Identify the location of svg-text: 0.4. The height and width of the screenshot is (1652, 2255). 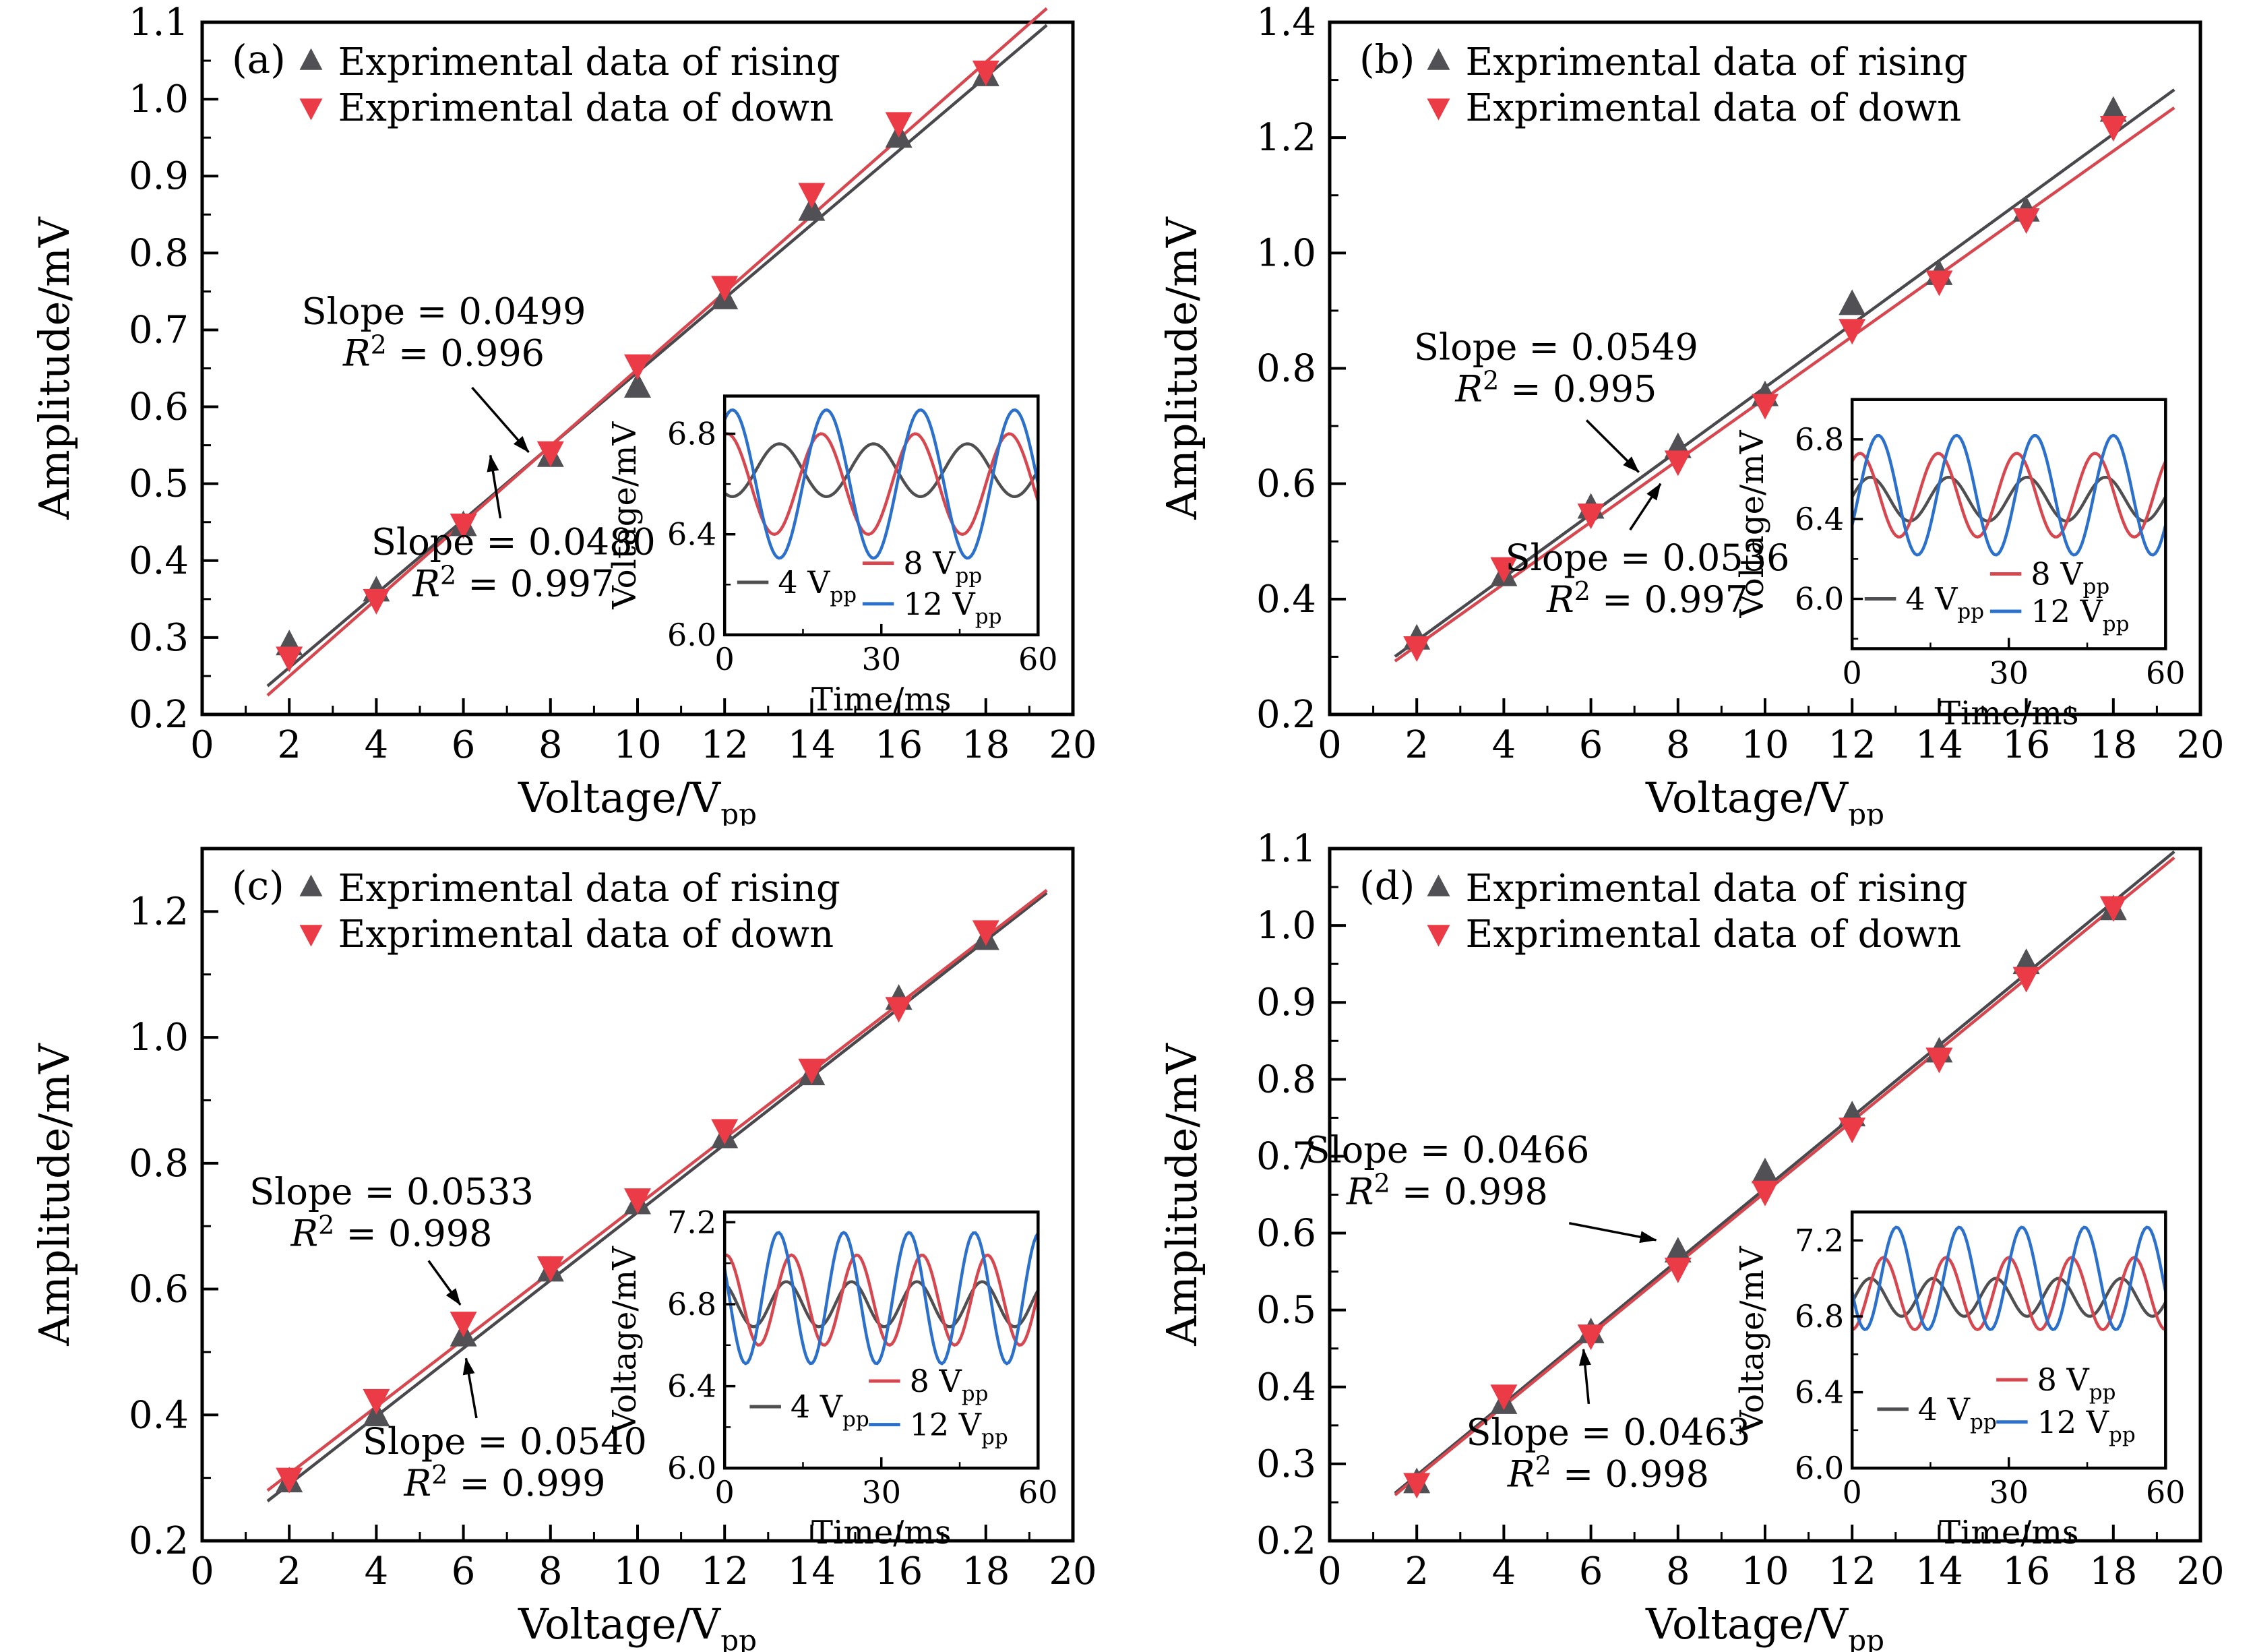
(159, 1415).